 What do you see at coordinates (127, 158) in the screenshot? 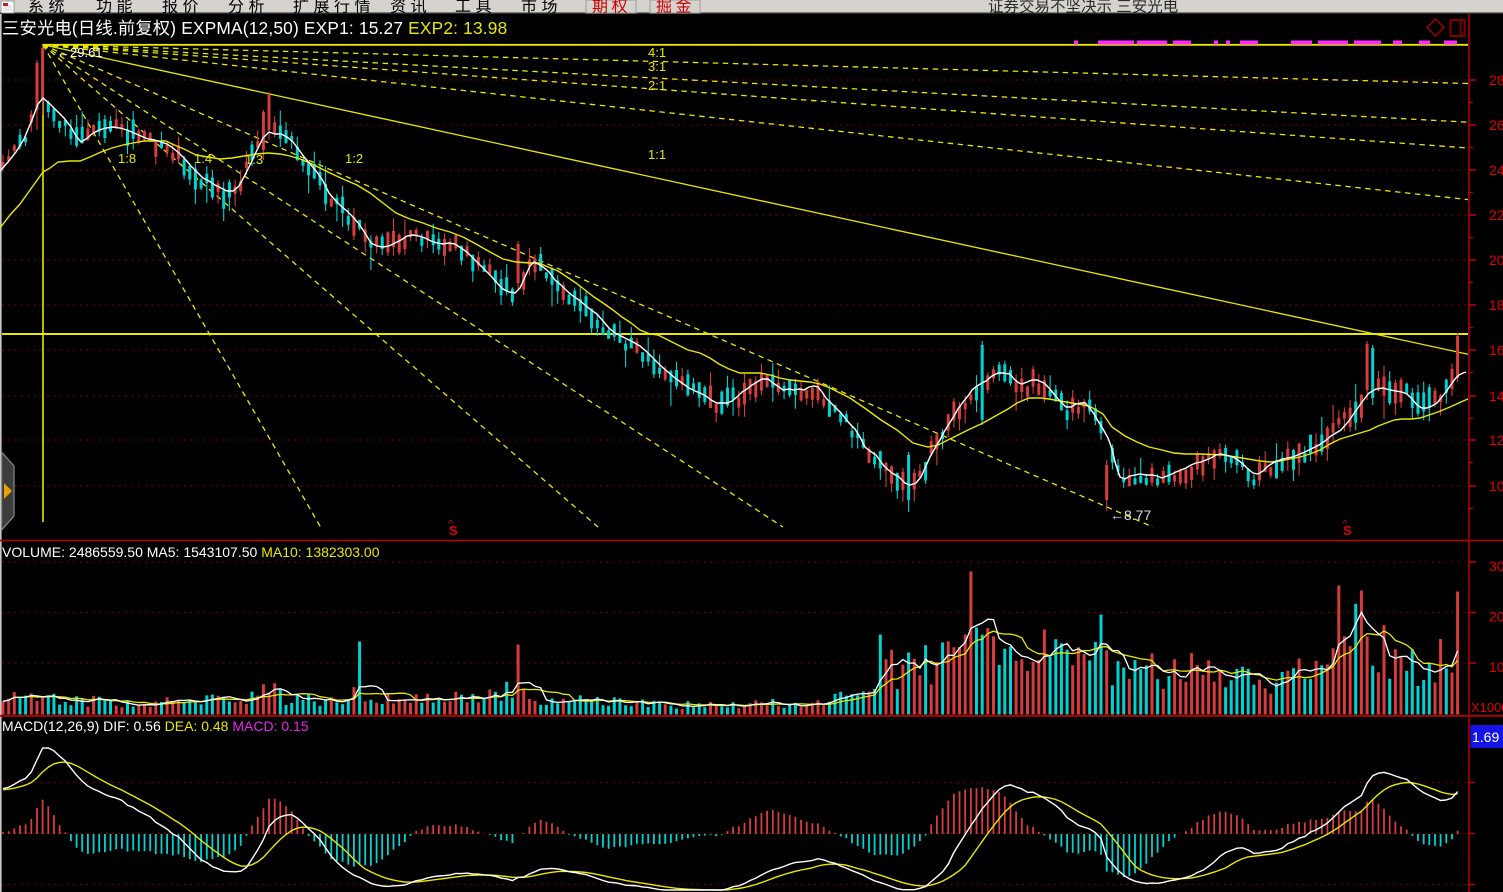
I see `svg-text: 1:8` at bounding box center [127, 158].